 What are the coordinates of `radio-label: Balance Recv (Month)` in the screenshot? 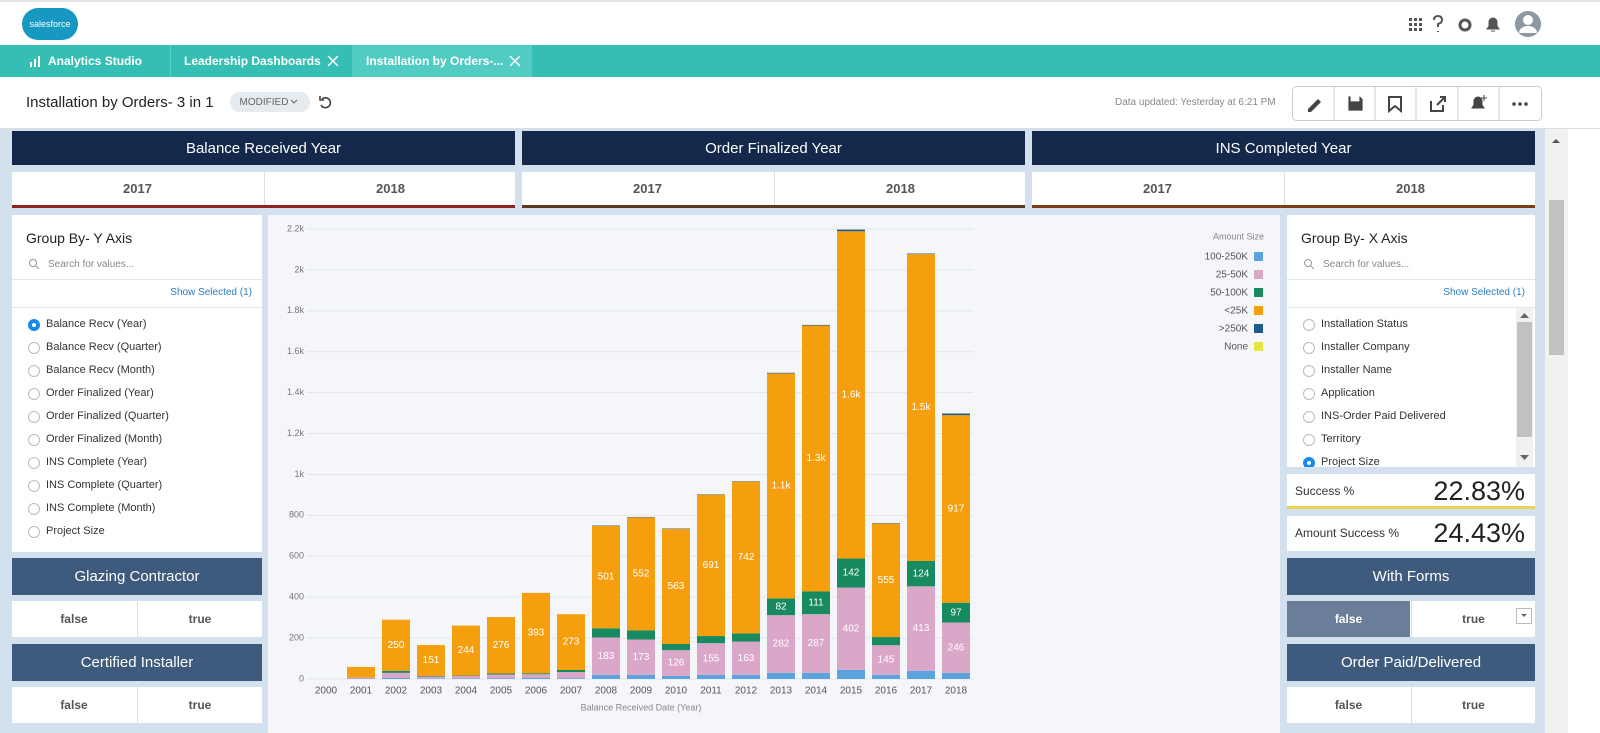 It's located at (100, 370).